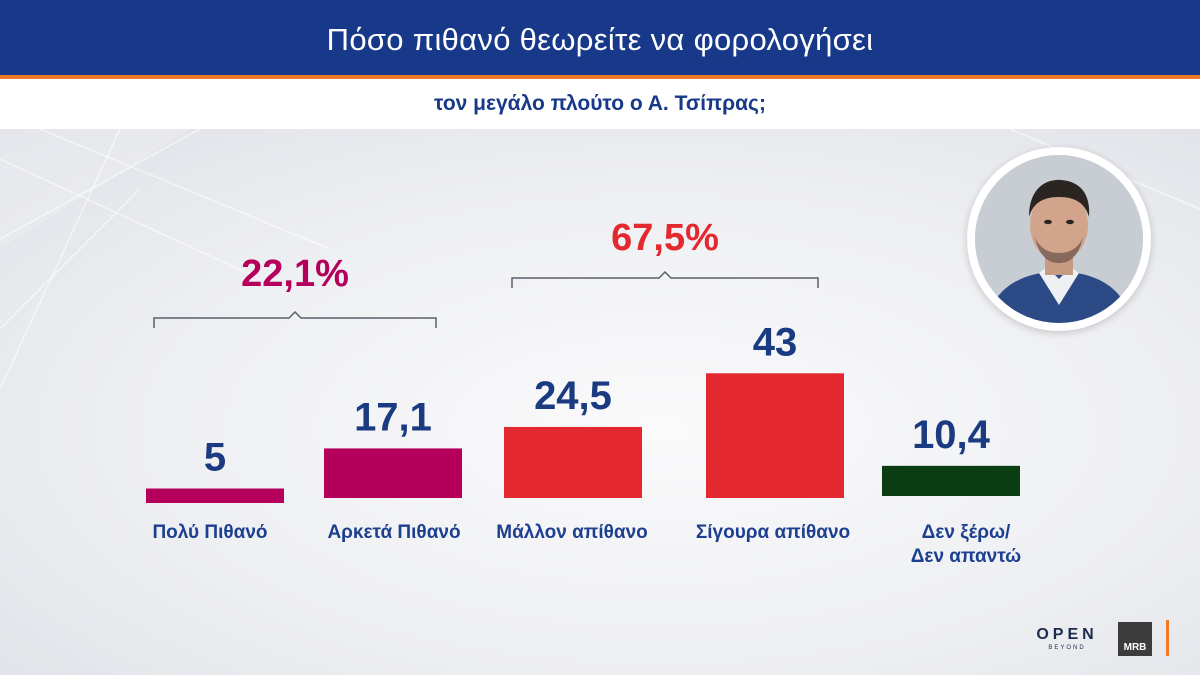  Describe the element at coordinates (1067, 648) in the screenshot. I see `beyond-logo-text: BEYOND` at that location.